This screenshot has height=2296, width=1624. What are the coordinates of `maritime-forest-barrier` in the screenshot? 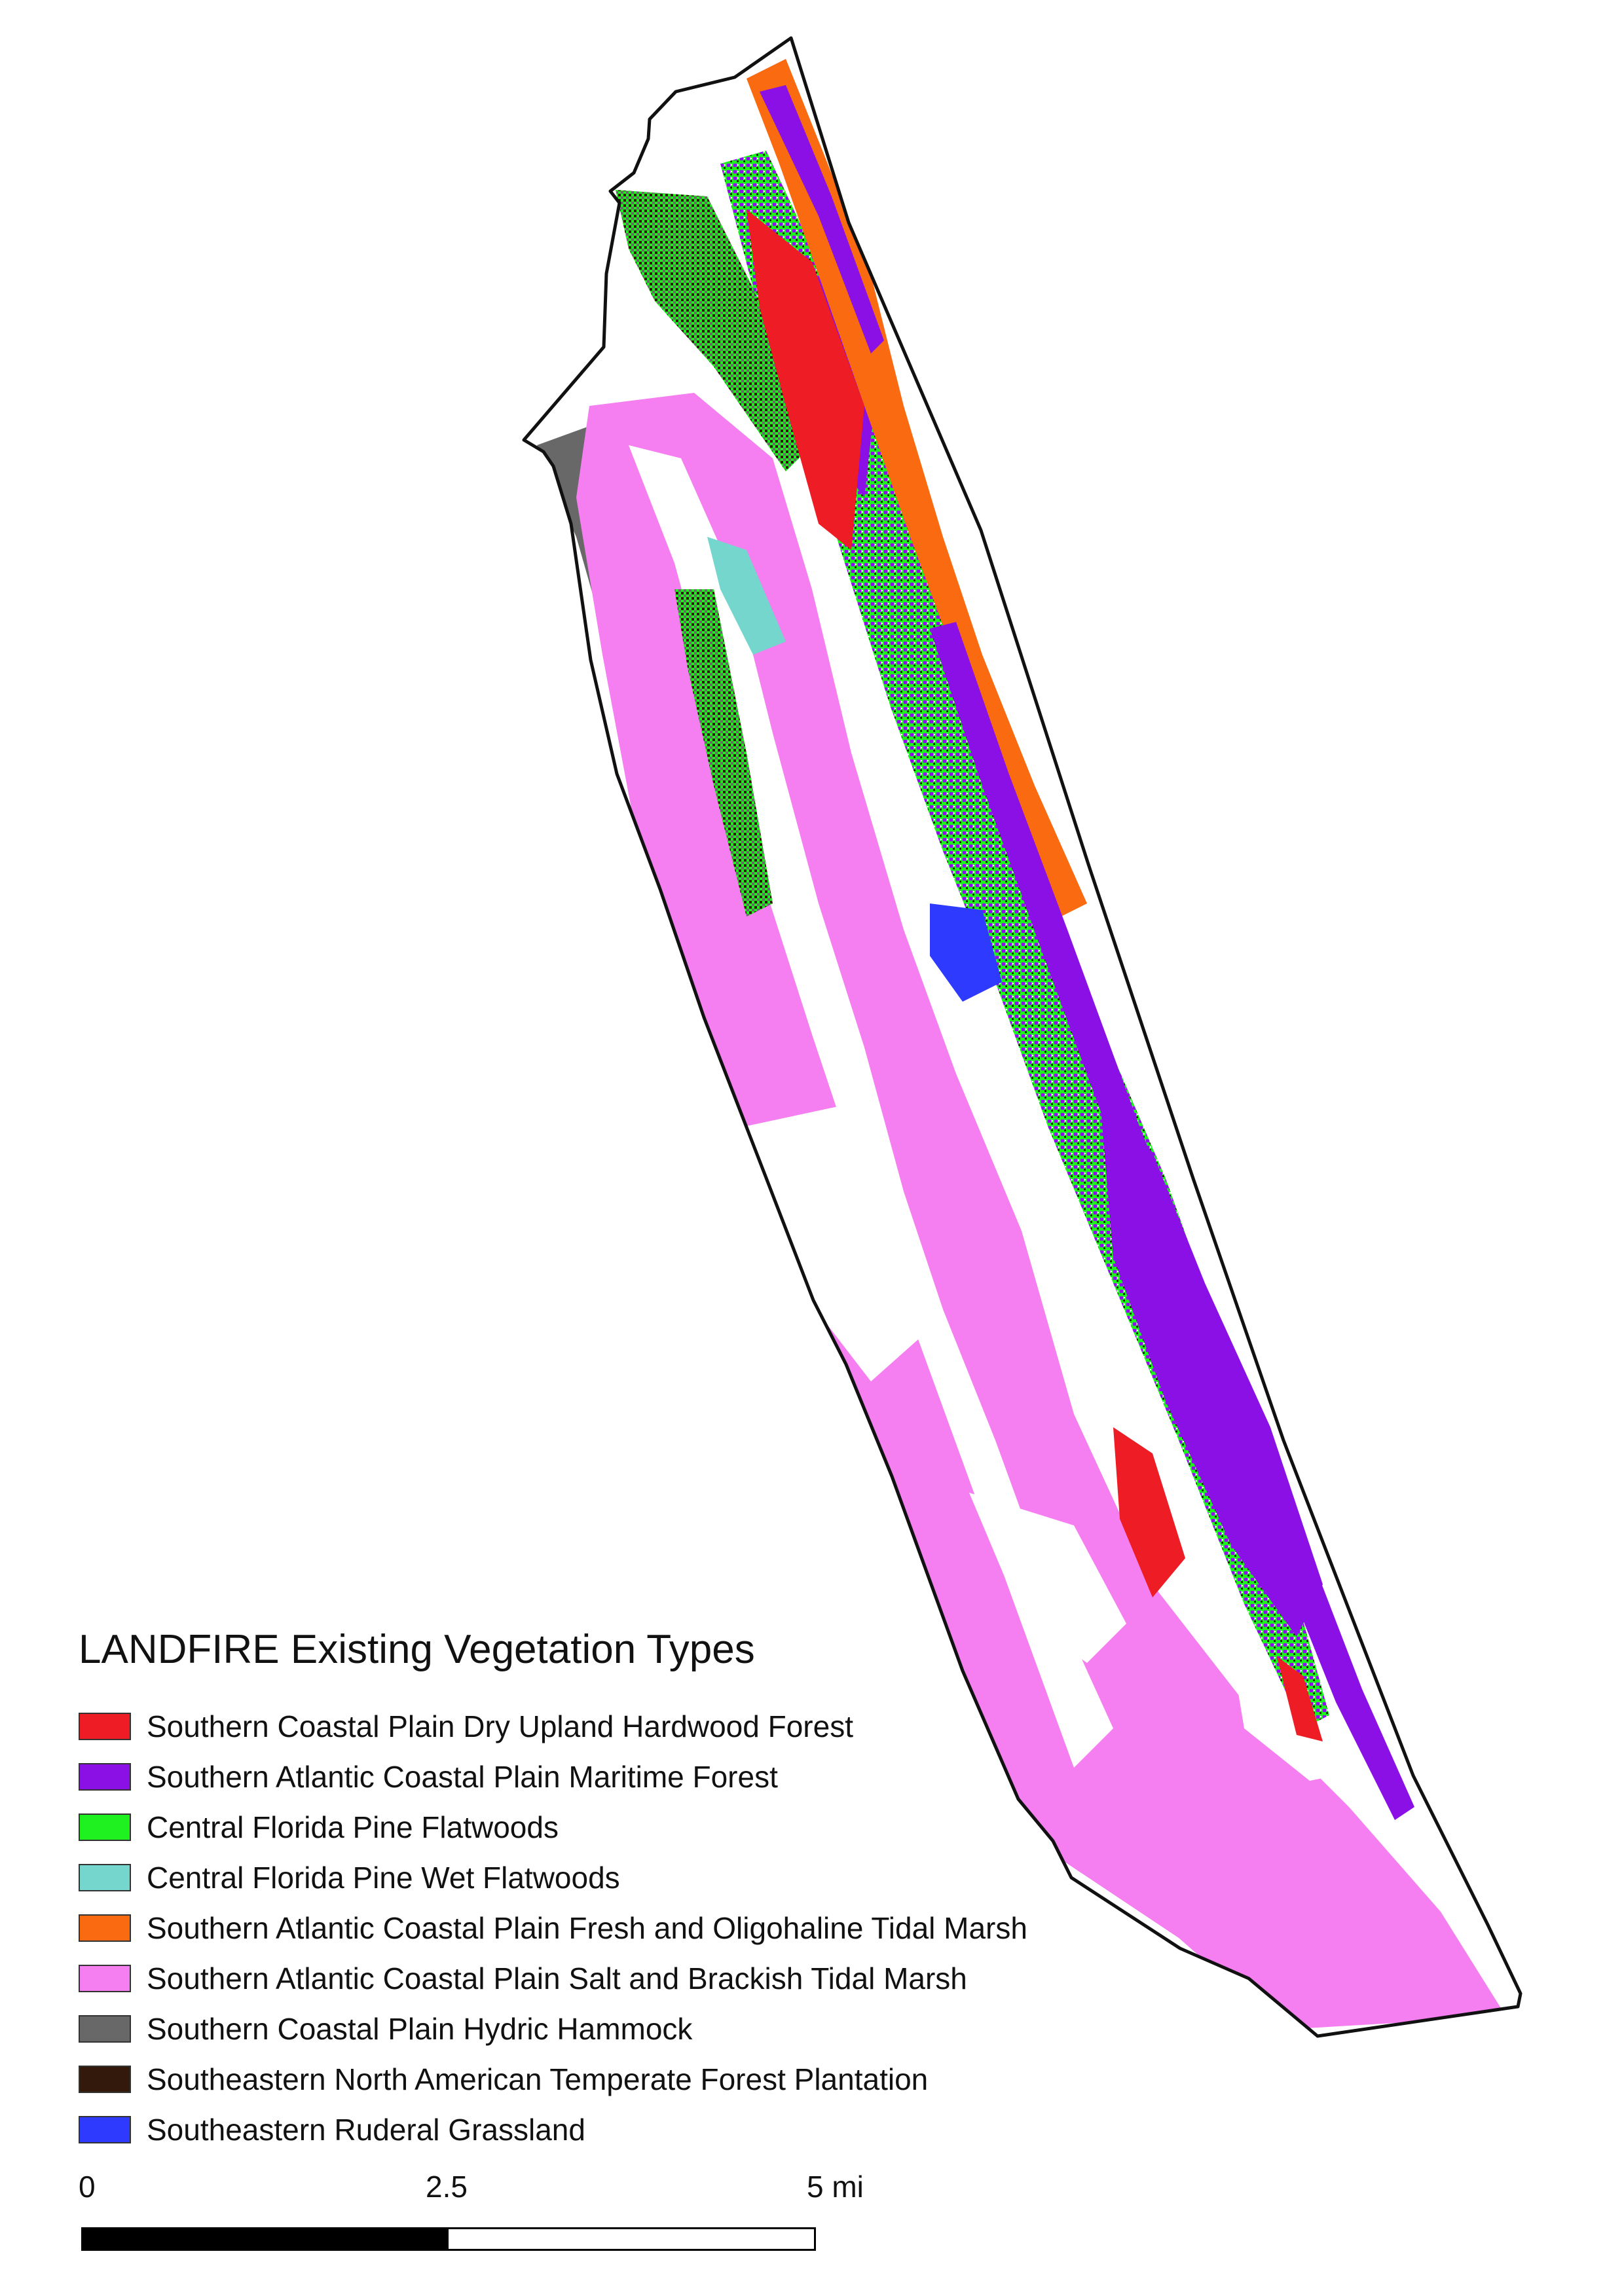 It's located at (822, 219).